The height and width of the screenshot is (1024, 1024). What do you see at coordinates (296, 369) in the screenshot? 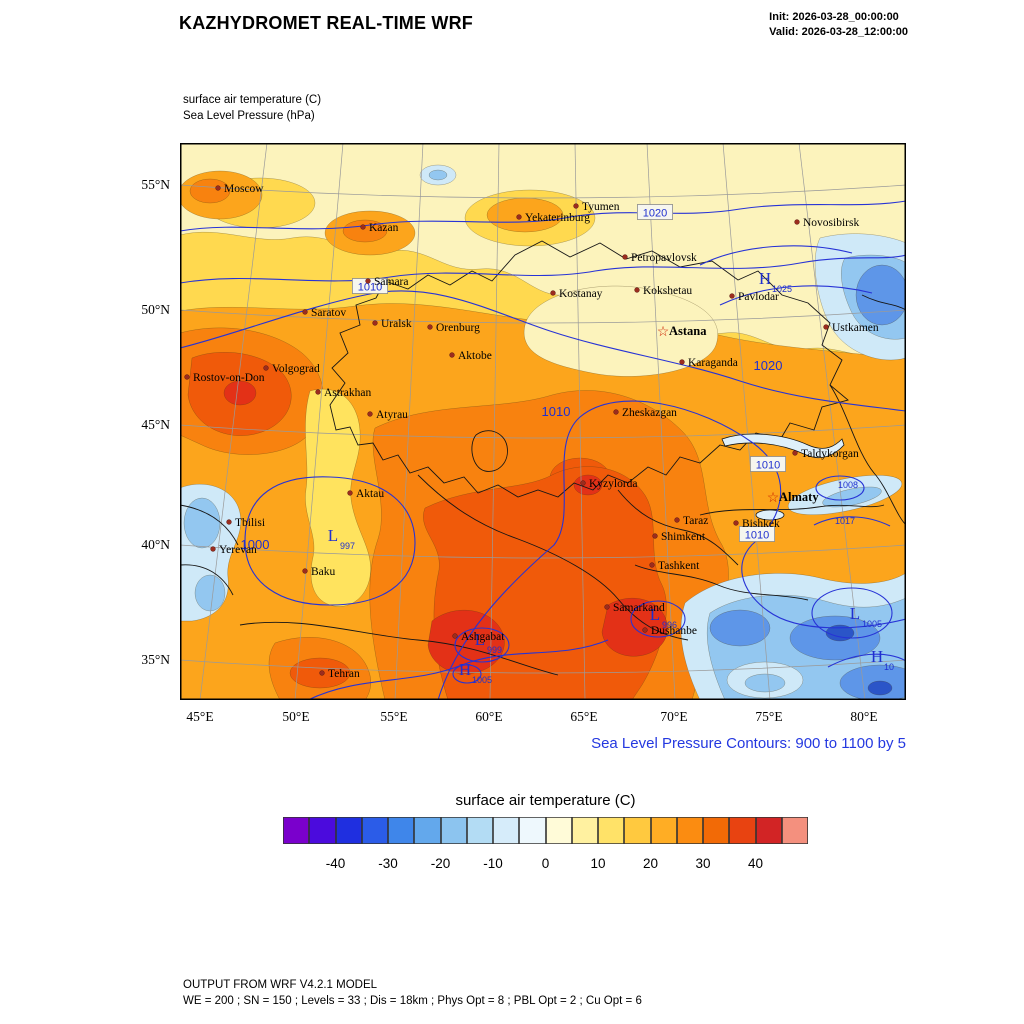
I see `city-label: Volgograd` at bounding box center [296, 369].